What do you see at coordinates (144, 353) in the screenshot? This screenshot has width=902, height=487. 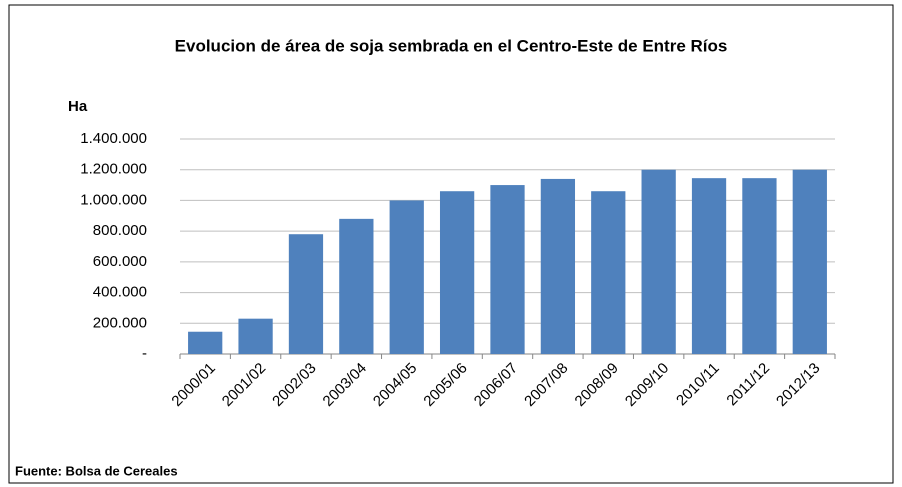 I see `y-tick-label: -` at bounding box center [144, 353].